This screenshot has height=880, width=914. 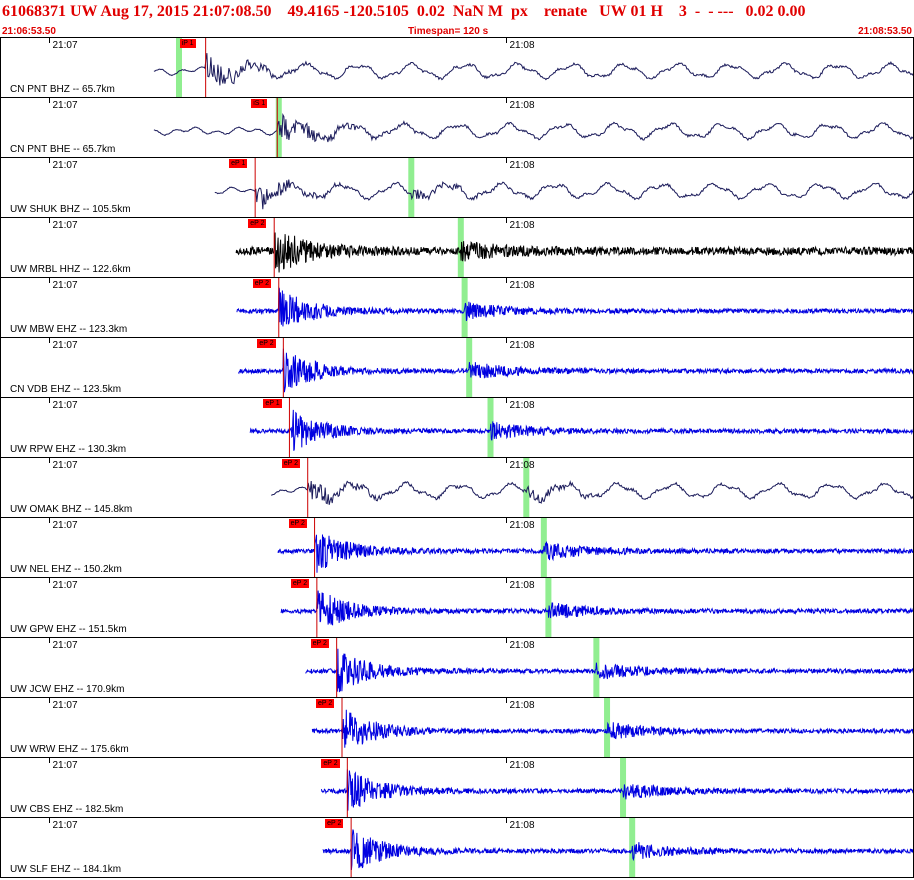 I want to click on channel-panel: 21:07 21:08 iS 1 CN PNT BHE -- 65.7km, so click(x=457, y=128).